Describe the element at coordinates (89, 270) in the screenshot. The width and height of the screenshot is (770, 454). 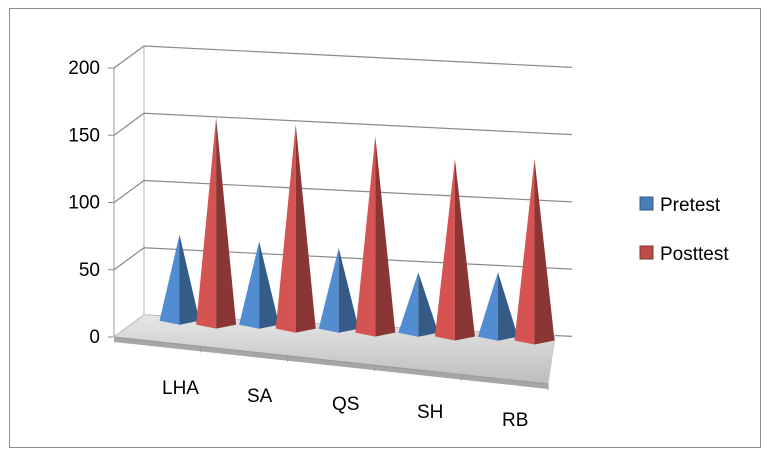
I see `y-tick-label: 50` at that location.